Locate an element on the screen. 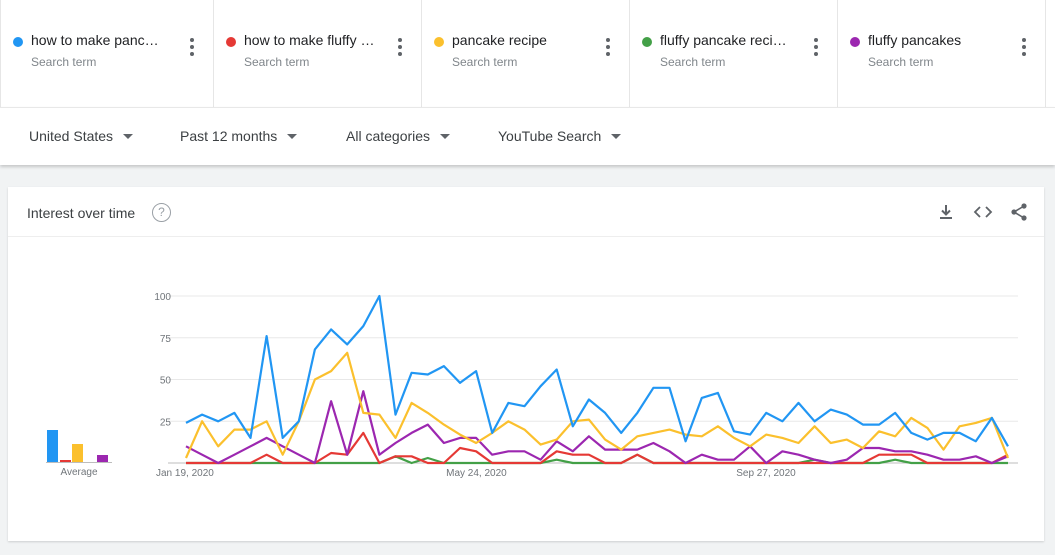 The width and height of the screenshot is (1055, 555). help-icon: ? is located at coordinates (161, 212).